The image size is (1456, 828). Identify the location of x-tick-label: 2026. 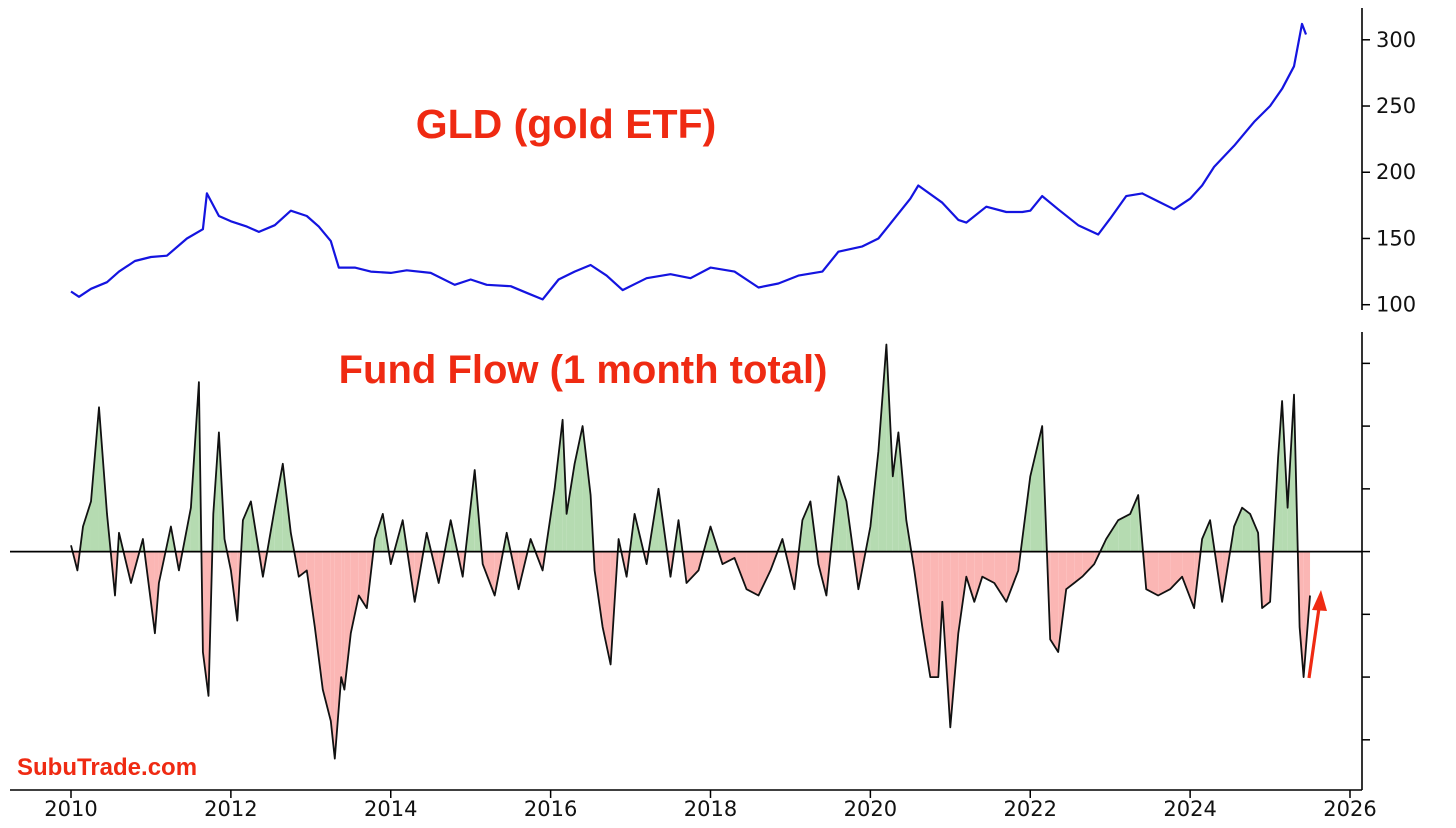
(1349, 809).